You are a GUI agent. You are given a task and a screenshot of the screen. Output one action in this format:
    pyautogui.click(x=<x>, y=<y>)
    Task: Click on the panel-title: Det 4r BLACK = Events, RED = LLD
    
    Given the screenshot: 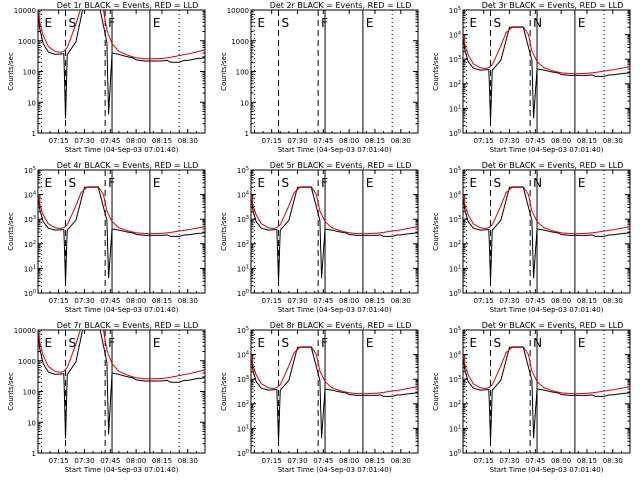 What is the action you would take?
    pyautogui.click(x=128, y=165)
    